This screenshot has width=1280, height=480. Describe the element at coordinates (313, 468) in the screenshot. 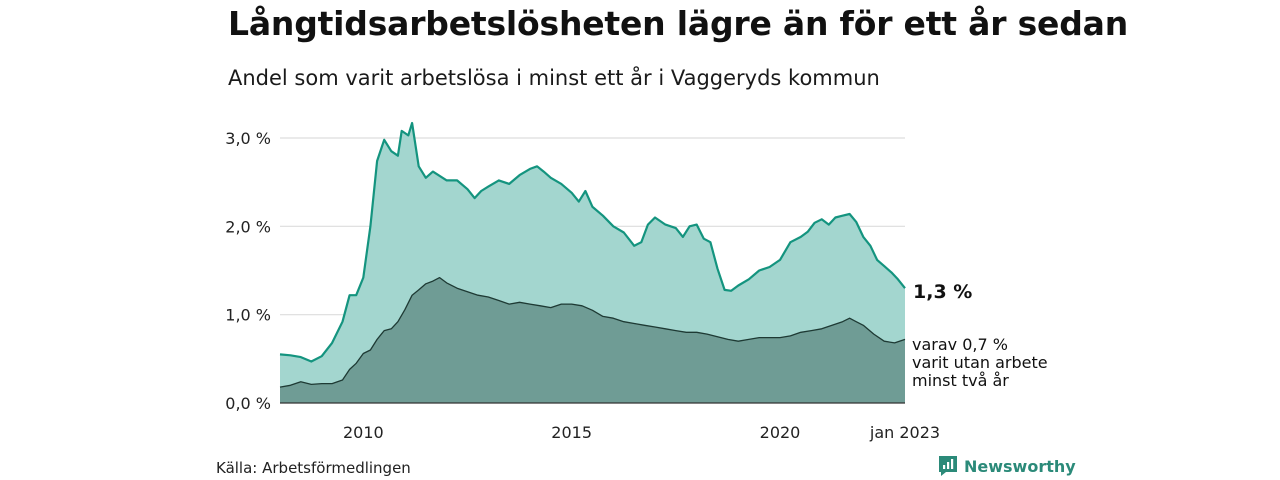

I see `source-note: Källa: Arbetsförmedlingen` at that location.